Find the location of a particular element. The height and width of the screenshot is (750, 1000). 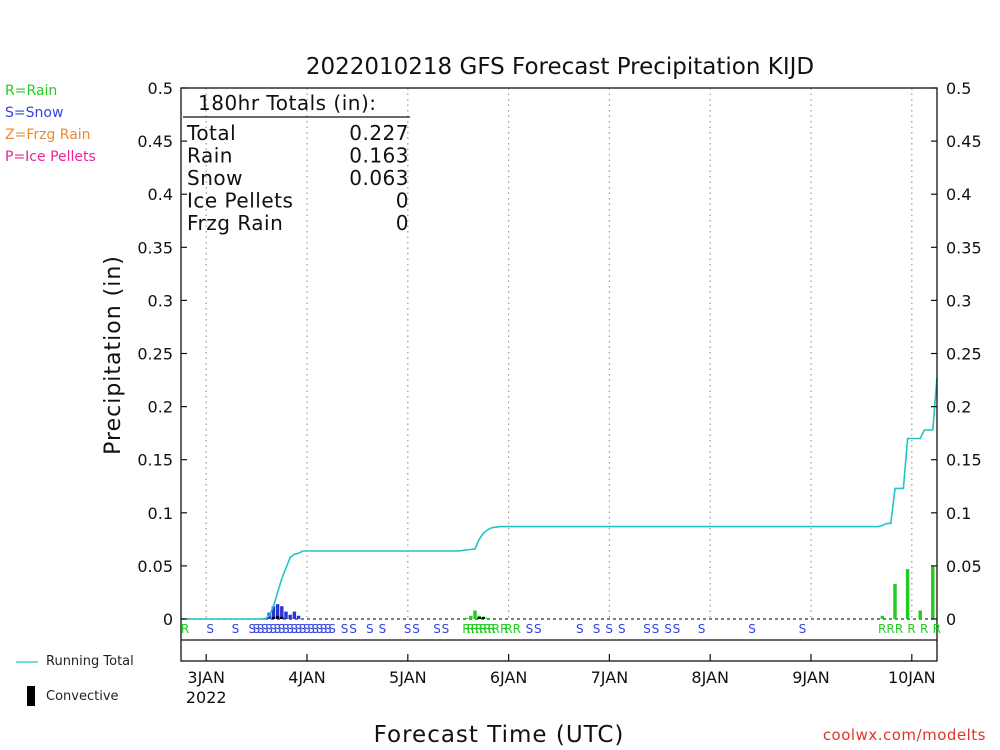

y-tick-label-left: 0.3 is located at coordinates (160, 300).